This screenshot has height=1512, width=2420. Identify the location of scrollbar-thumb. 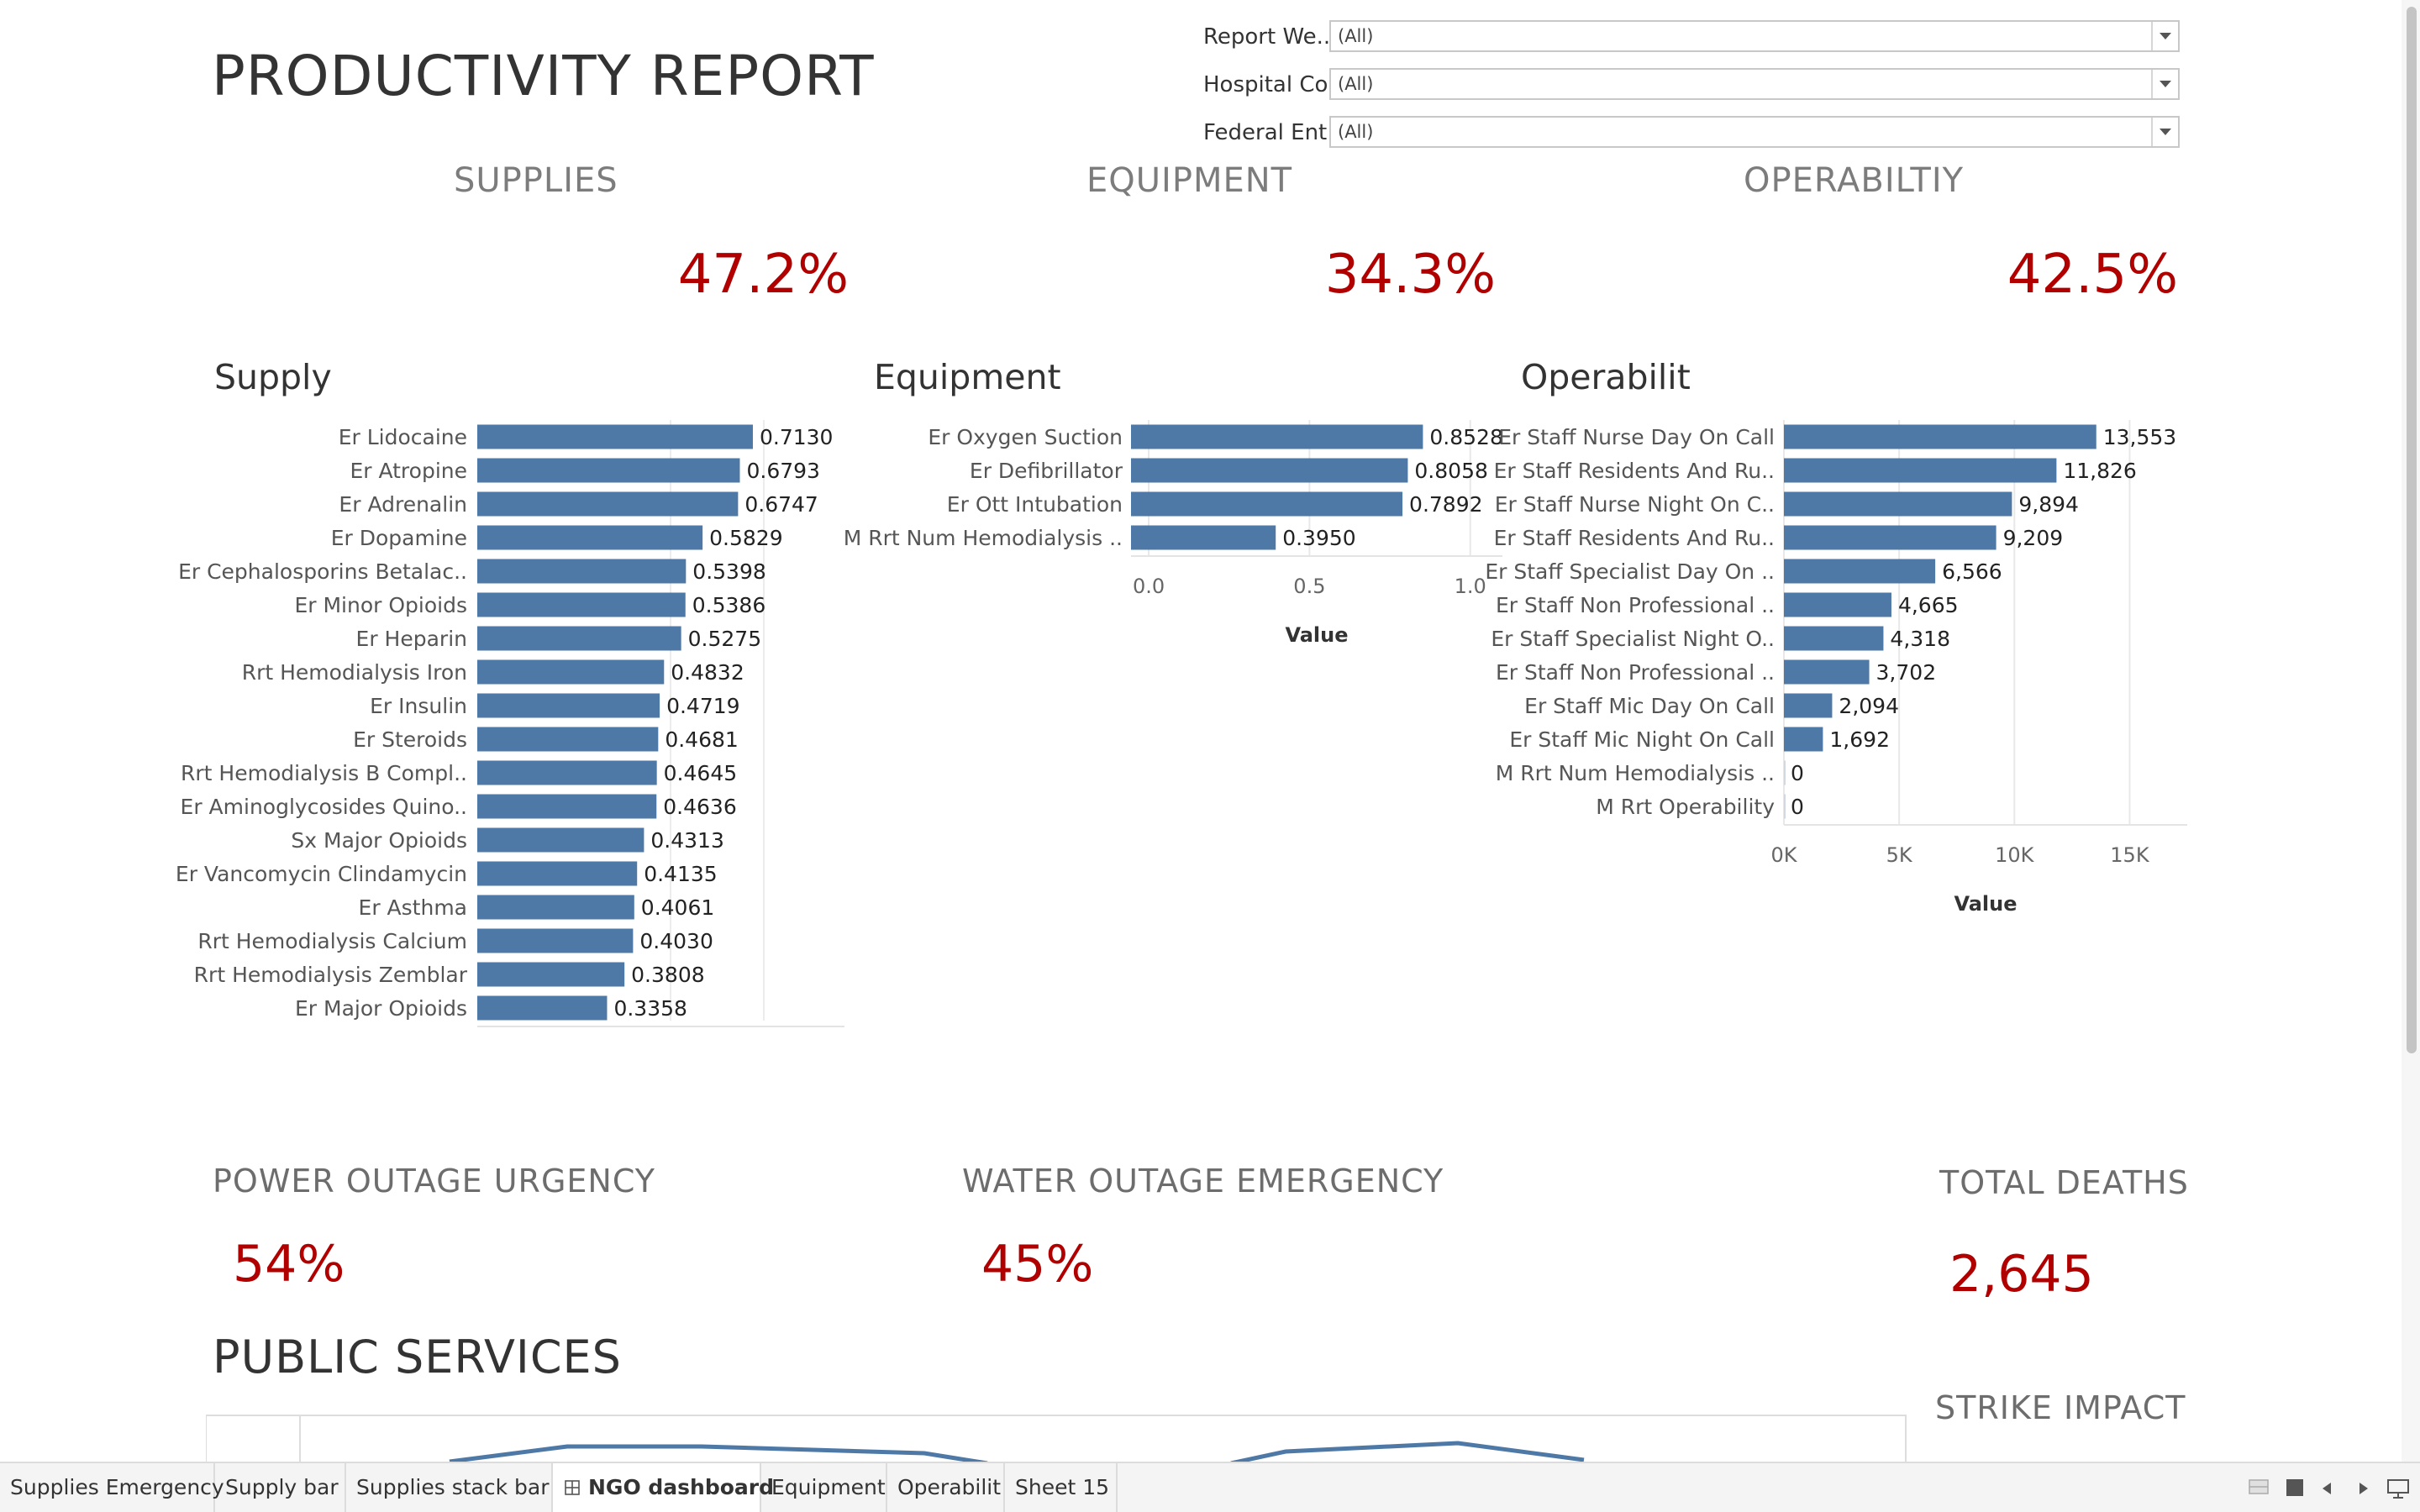
(2412, 530).